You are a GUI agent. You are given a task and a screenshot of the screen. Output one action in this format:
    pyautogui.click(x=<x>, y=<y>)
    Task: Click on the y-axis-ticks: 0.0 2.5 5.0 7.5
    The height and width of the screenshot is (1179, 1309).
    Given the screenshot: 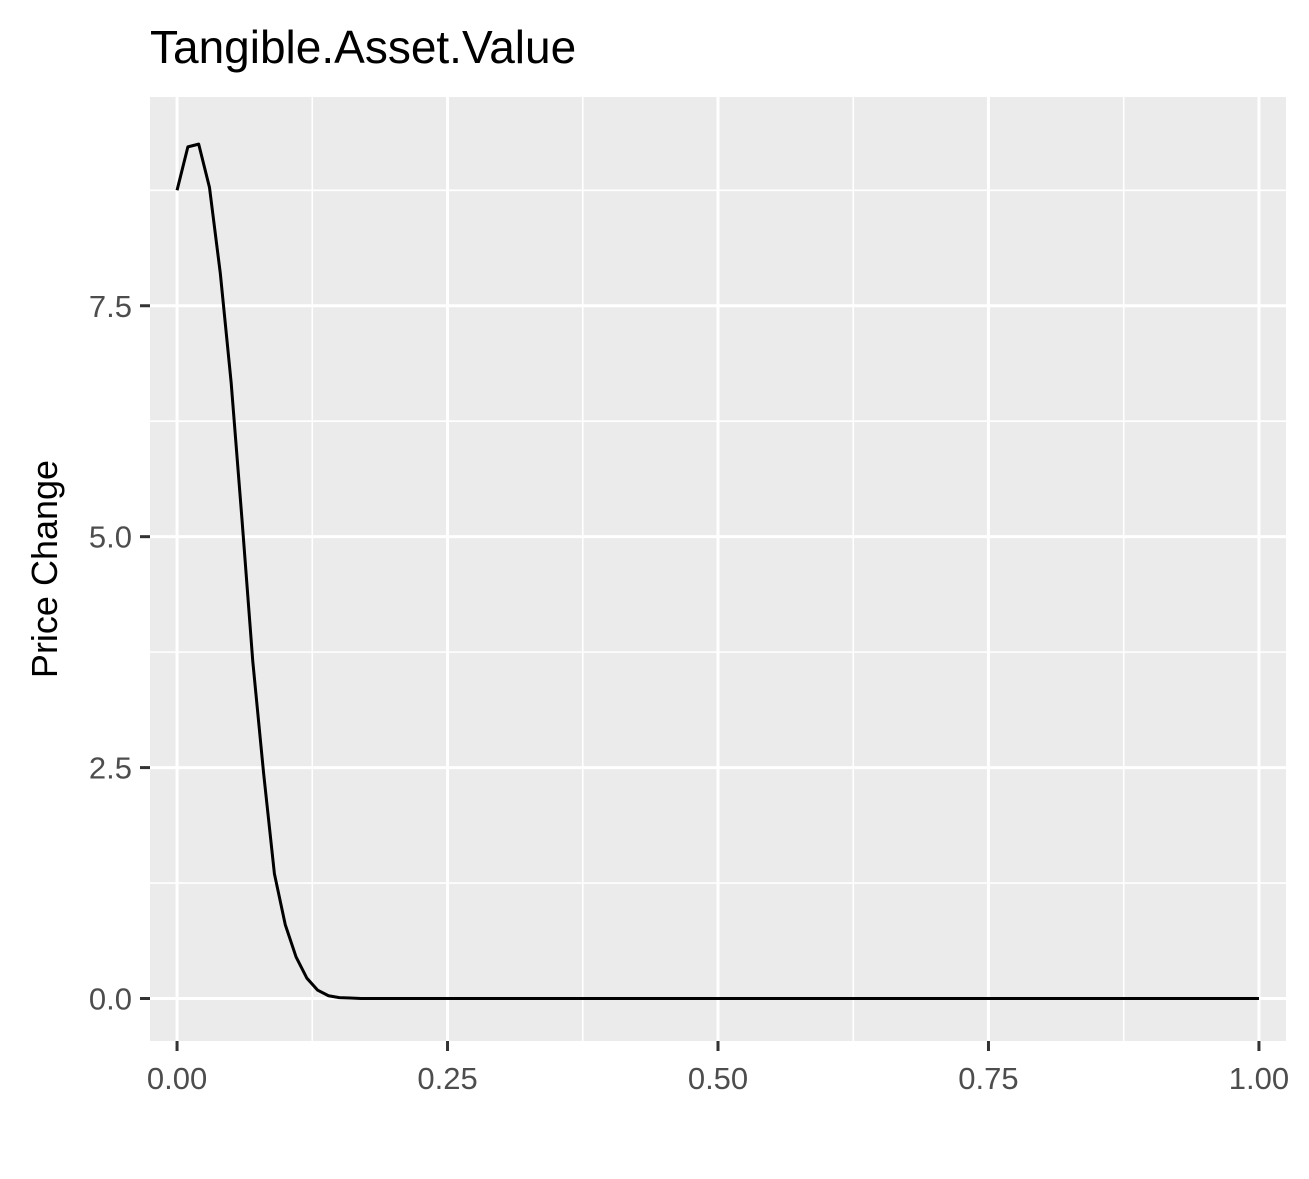 What is the action you would take?
    pyautogui.click(x=119, y=653)
    